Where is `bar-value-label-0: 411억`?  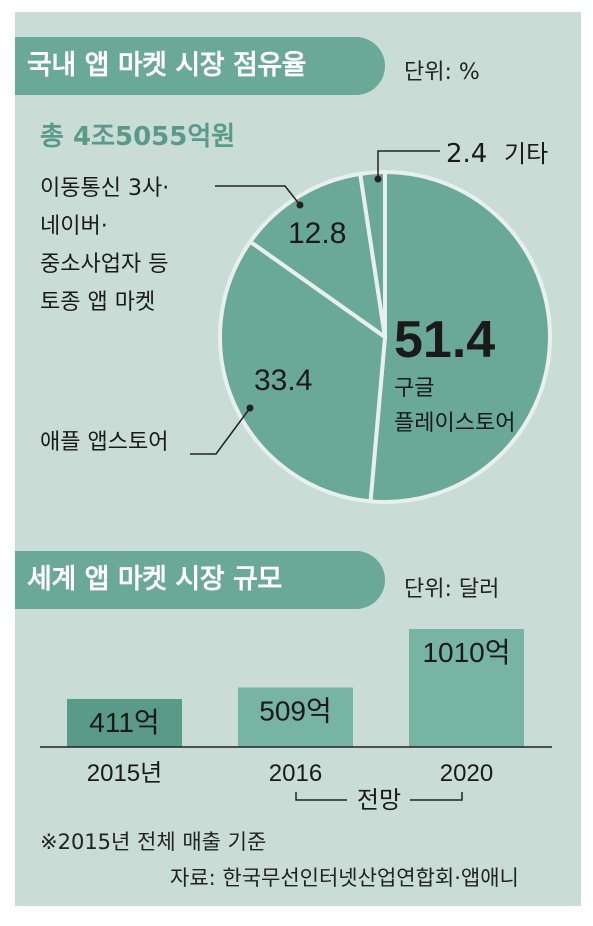
bar-value-label-0: 411억 is located at coordinates (124, 722).